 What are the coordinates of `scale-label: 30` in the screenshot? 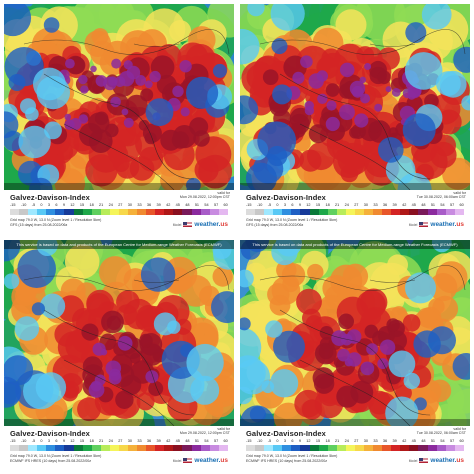 It's located at (129, 205).